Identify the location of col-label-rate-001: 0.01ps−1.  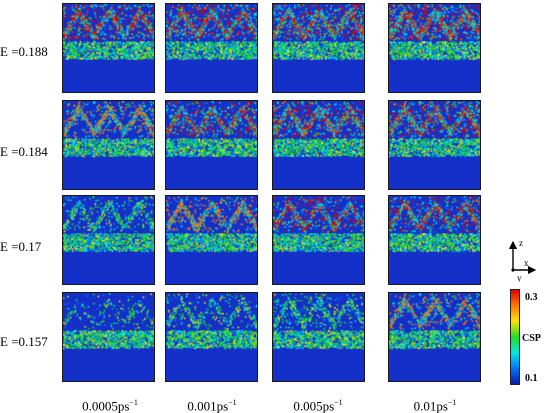
(435, 404).